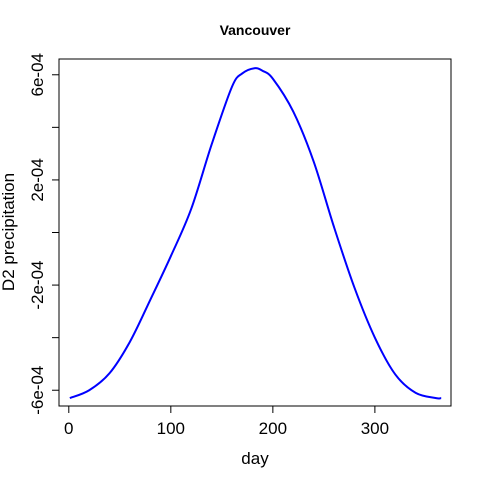 Image resolution: width=480 pixels, height=480 pixels. What do you see at coordinates (375, 428) in the screenshot?
I see `x-tick-label: 300` at bounding box center [375, 428].